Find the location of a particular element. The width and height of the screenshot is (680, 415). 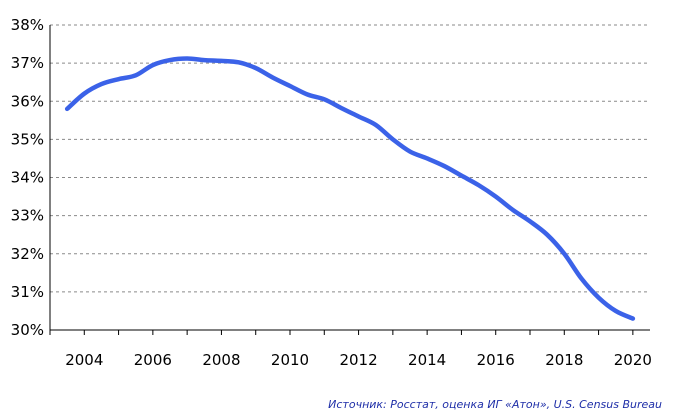

x-tick-label: 2010 is located at coordinates (290, 360).